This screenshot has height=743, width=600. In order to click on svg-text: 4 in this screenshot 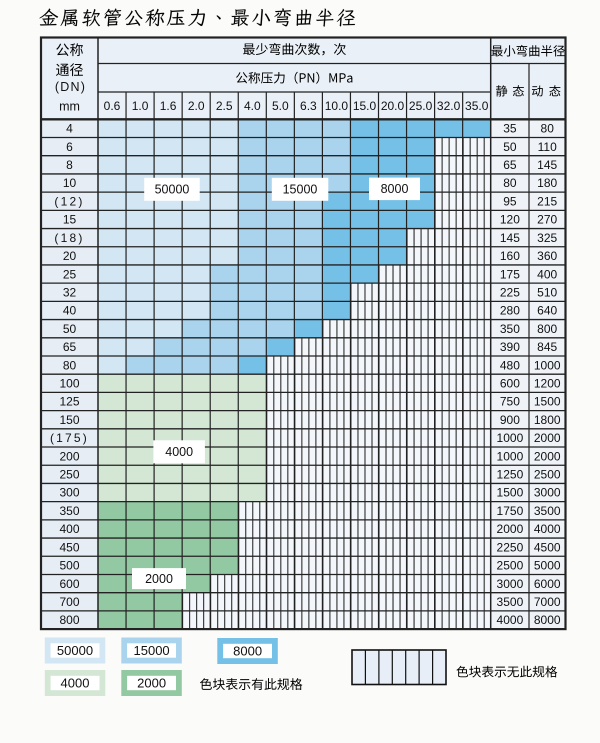, I will do `click(69, 129)`.